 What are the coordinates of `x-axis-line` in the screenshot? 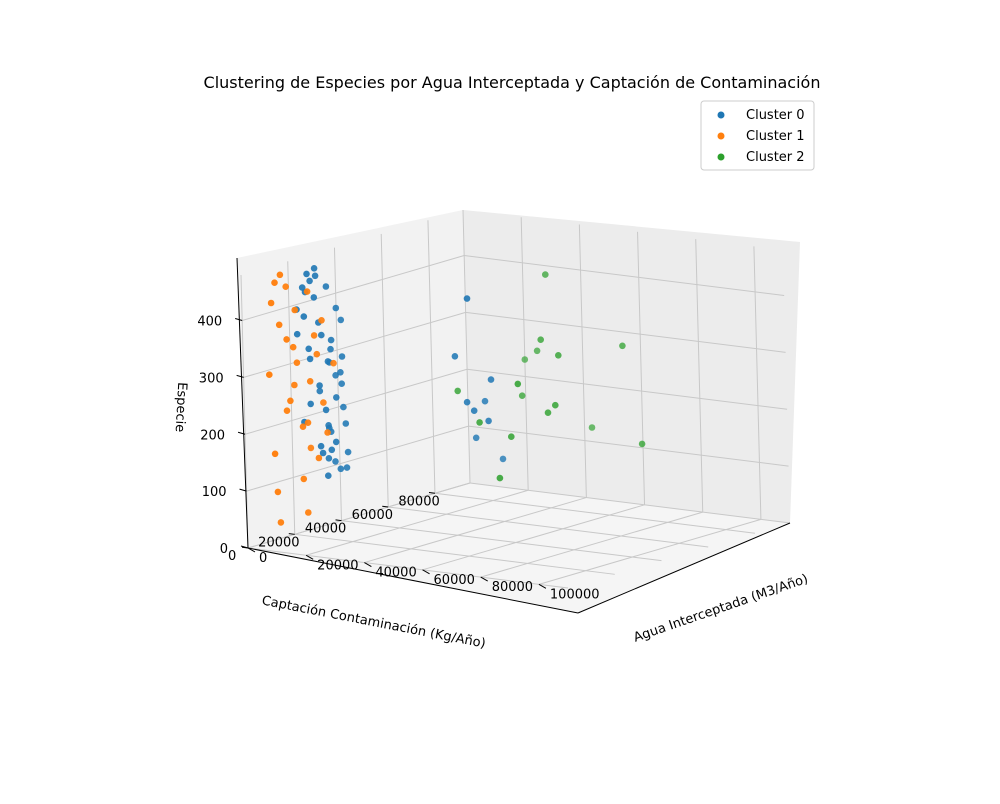 It's located at (684, 568).